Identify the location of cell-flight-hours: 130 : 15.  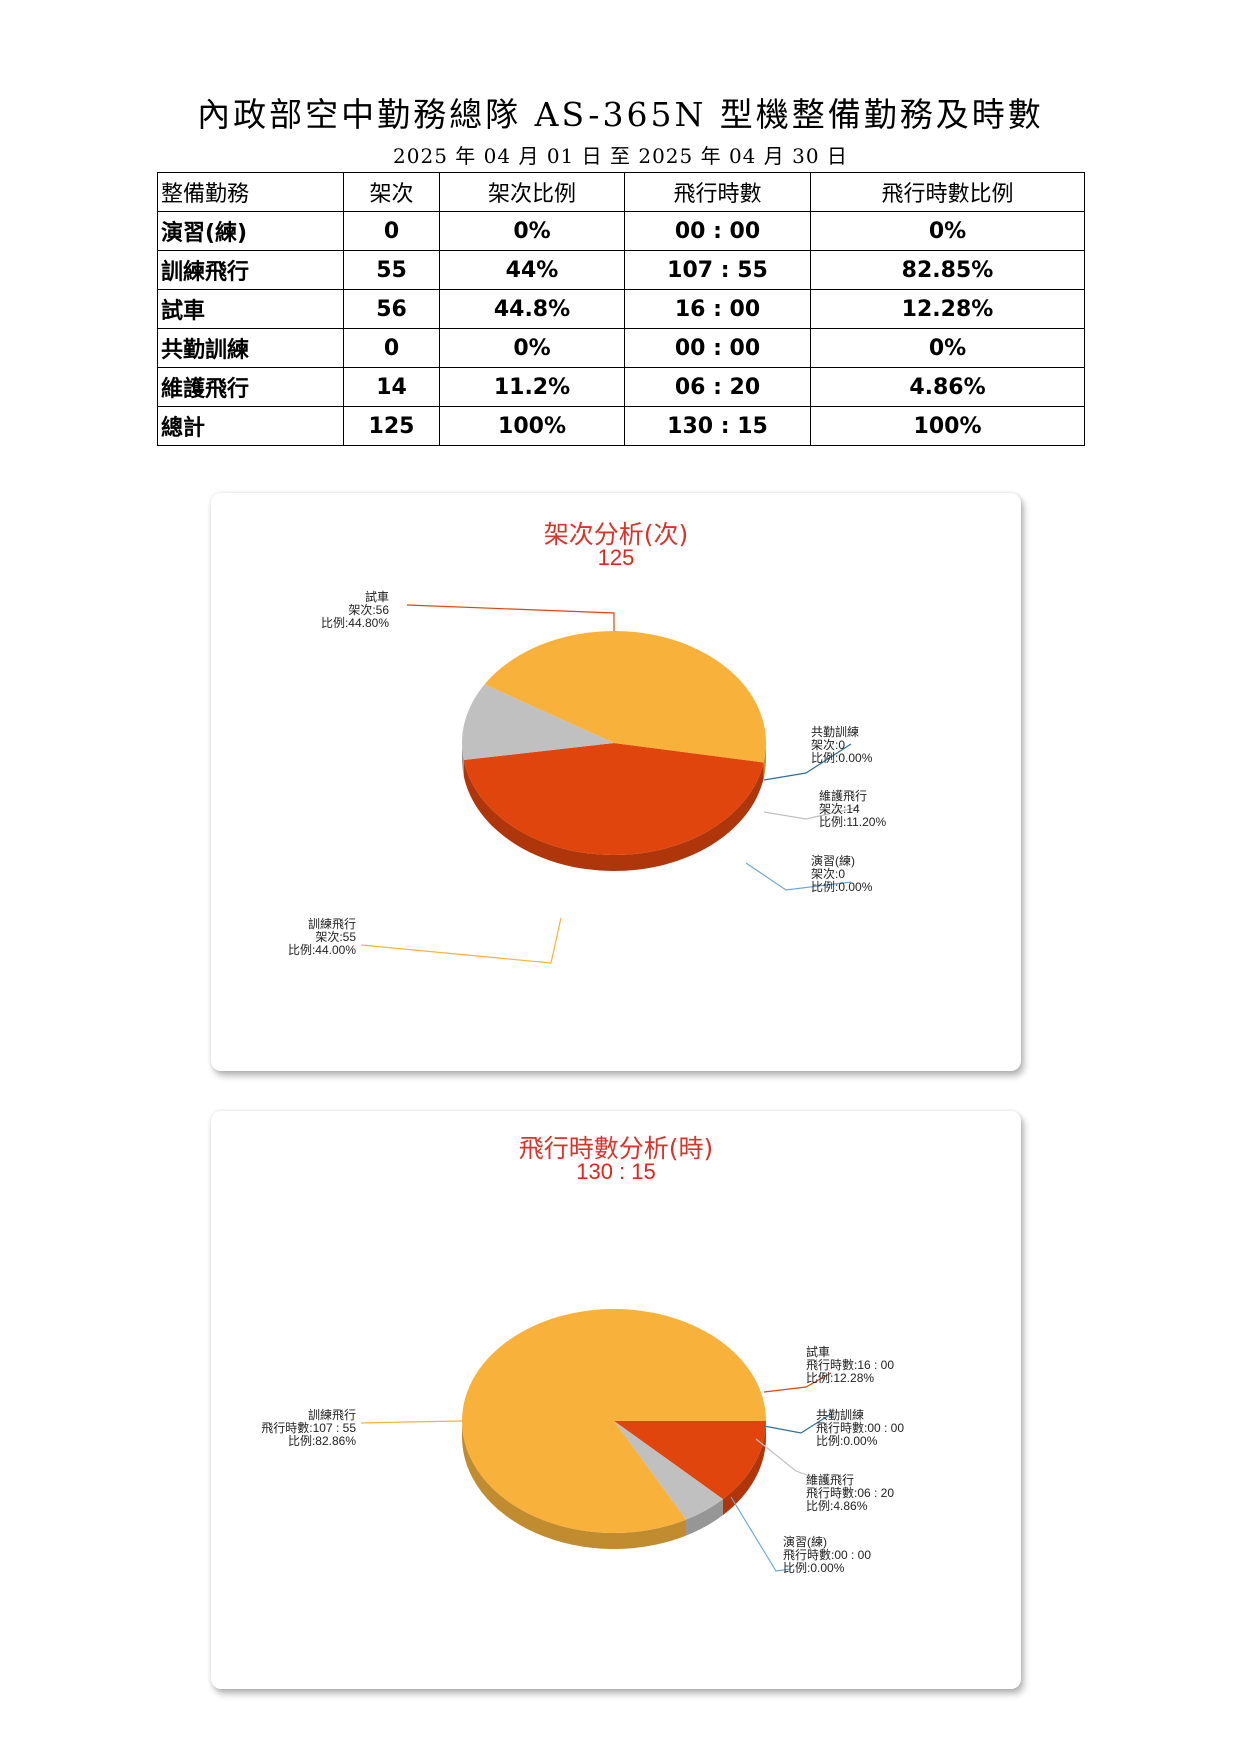
(717, 426).